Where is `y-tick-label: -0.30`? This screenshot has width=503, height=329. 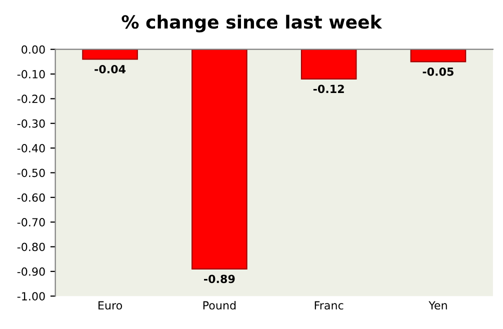
y-tick-label: -0.30 is located at coordinates (31, 123).